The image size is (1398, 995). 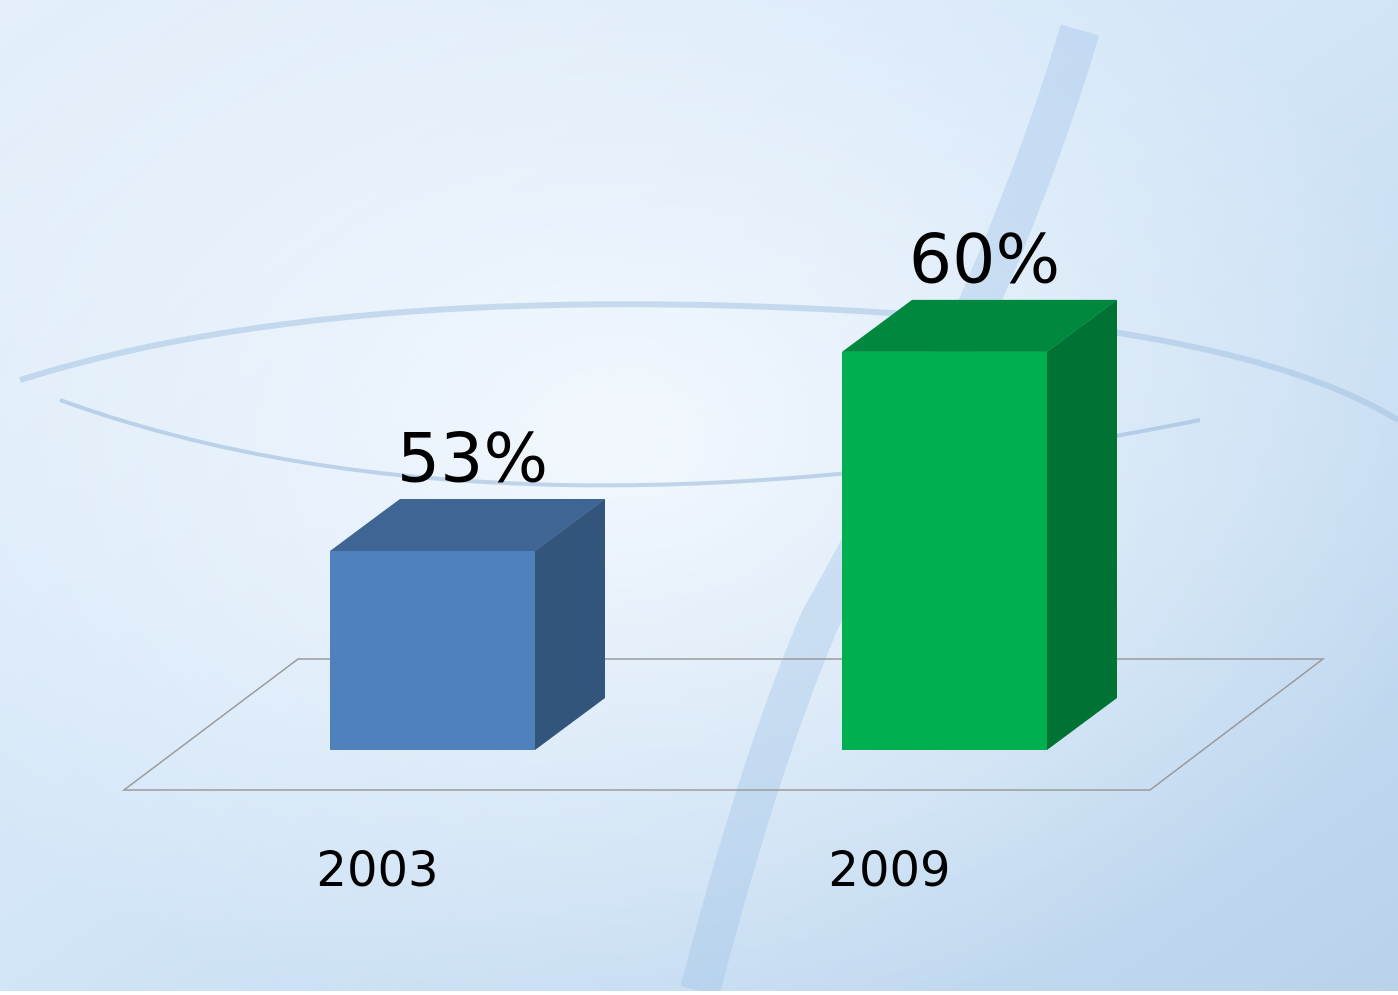 What do you see at coordinates (984, 259) in the screenshot?
I see `value-label: 60%` at bounding box center [984, 259].